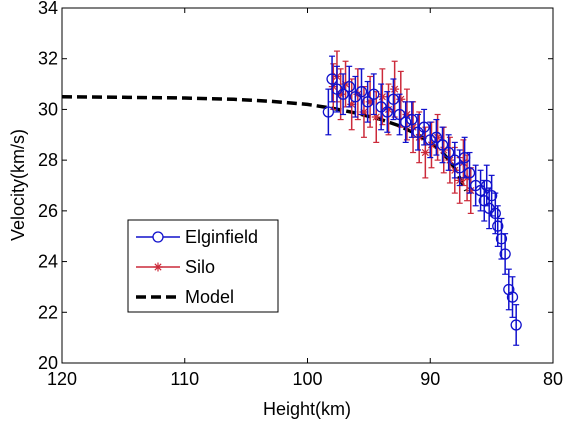 This screenshot has width=571, height=423. I want to click on legend-entry-model: Model, so click(185, 297).